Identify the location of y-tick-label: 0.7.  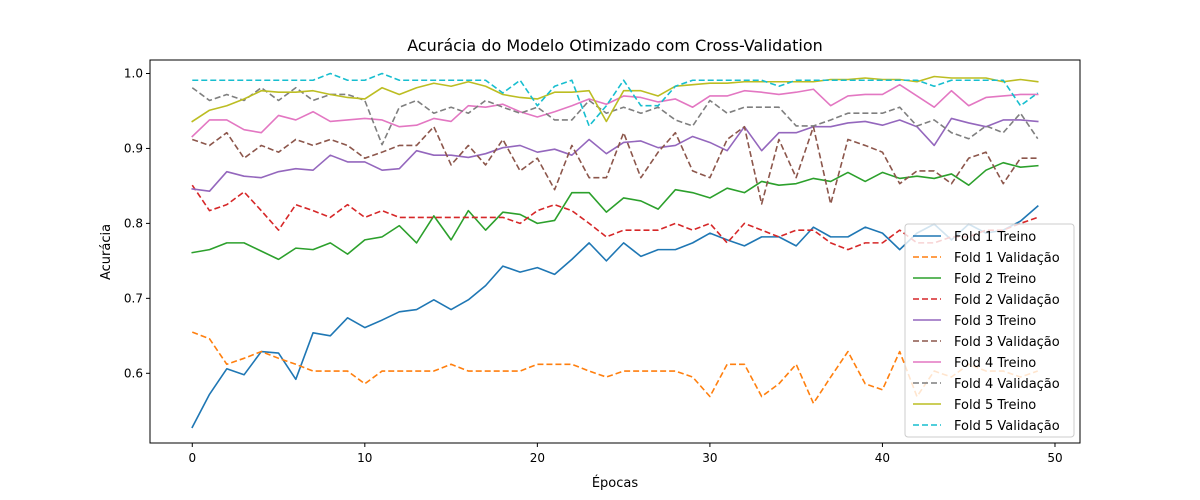
(133, 298).